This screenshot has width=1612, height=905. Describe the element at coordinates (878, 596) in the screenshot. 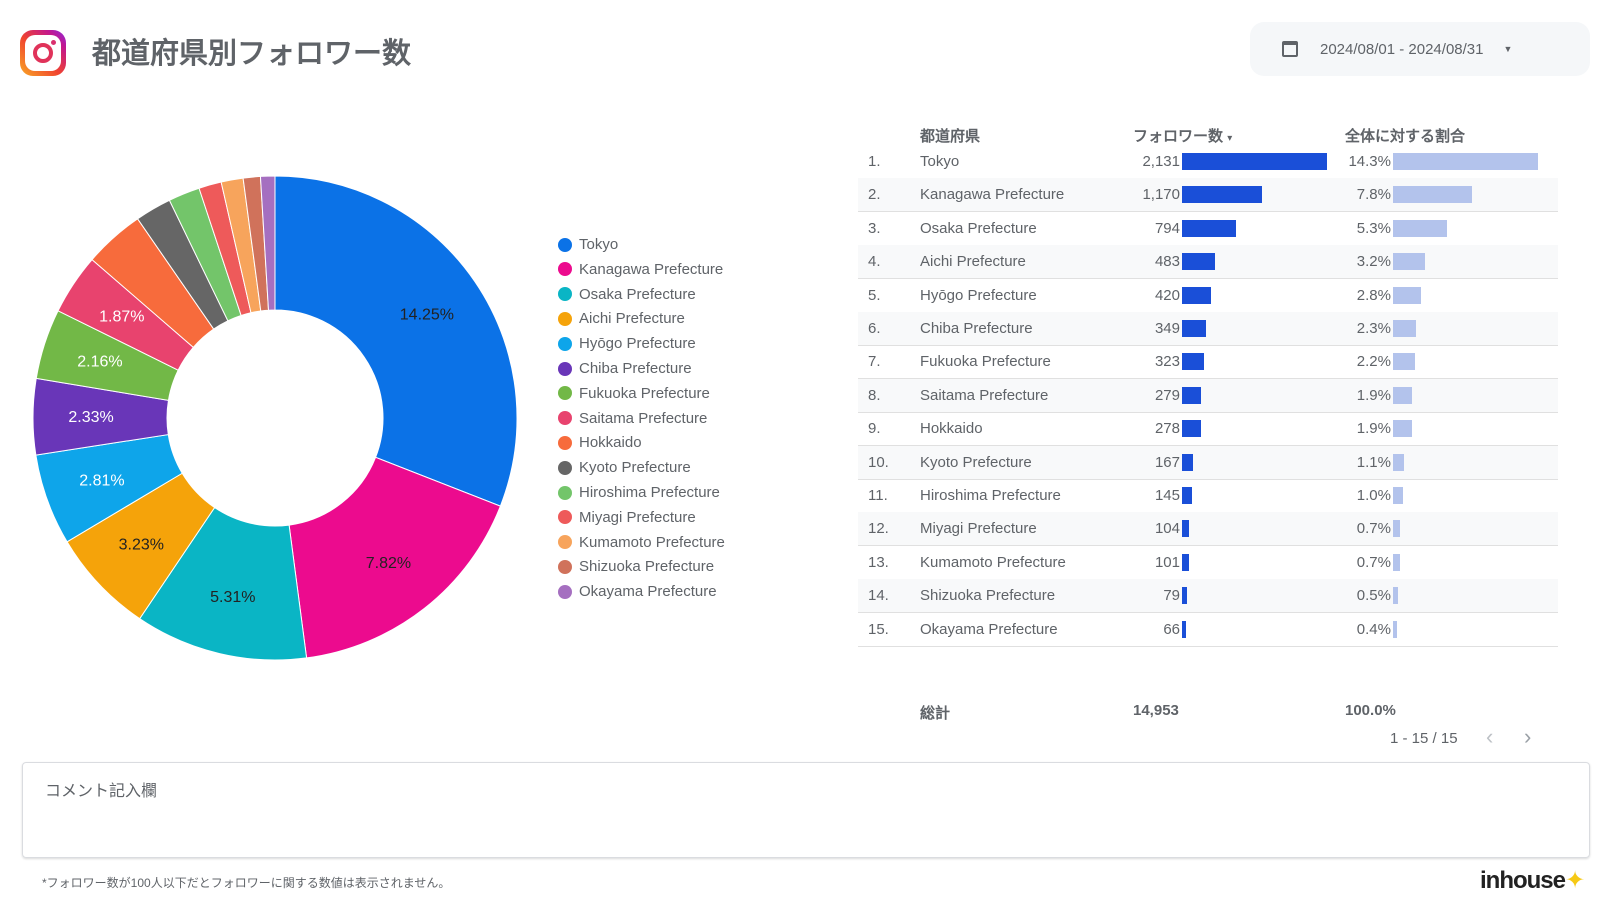

I see `row-rank: 14.` at that location.